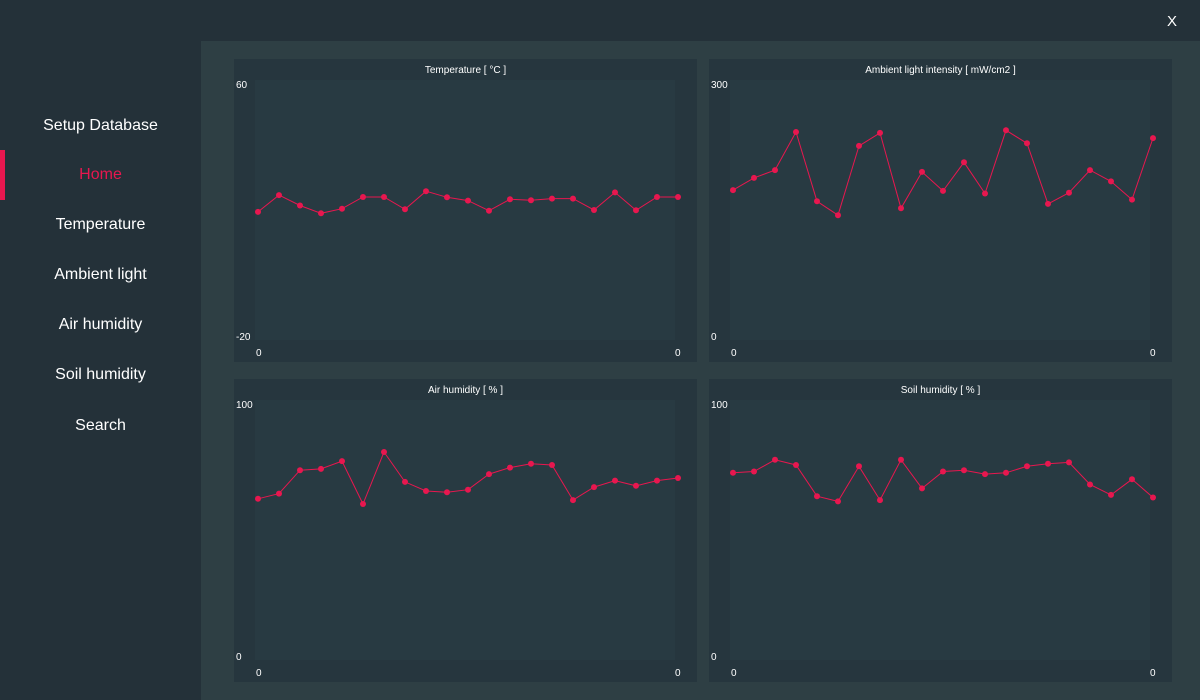 The image size is (1200, 700). Describe the element at coordinates (2, 175) in the screenshot. I see `active-indicator` at that location.